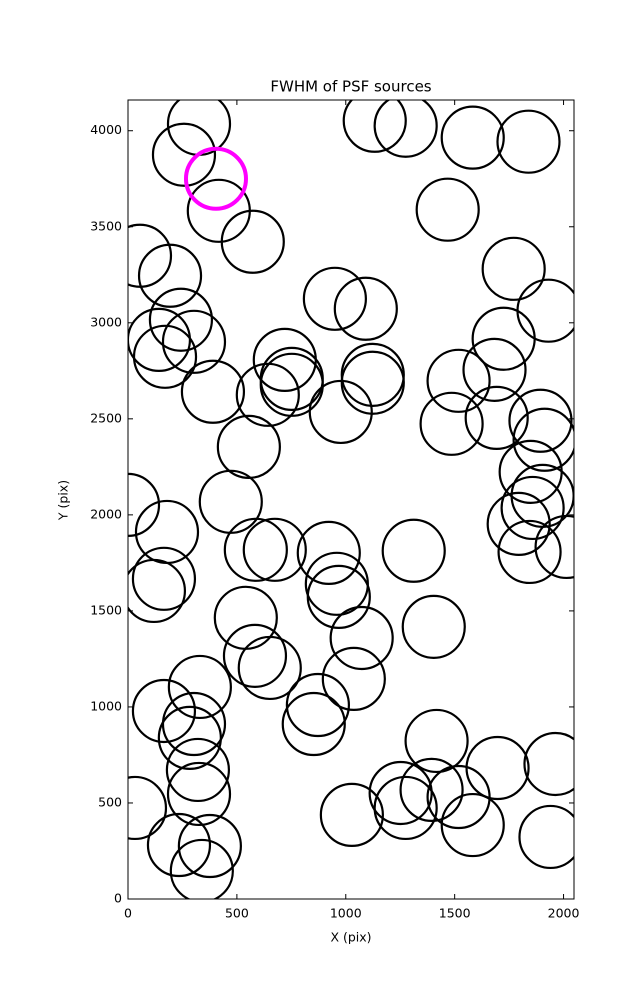  I want to click on y-axis-label: Y (pix), so click(63, 500).